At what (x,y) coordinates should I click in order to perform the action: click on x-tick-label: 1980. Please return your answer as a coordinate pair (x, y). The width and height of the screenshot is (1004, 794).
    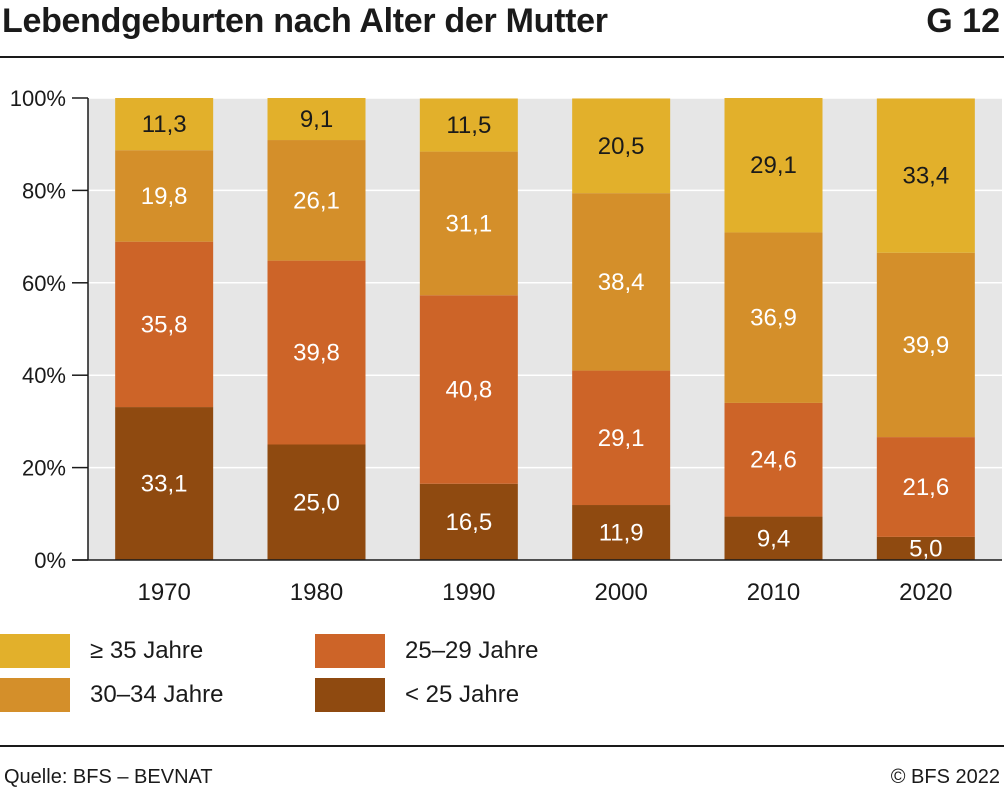
    Looking at the image, I should click on (316, 592).